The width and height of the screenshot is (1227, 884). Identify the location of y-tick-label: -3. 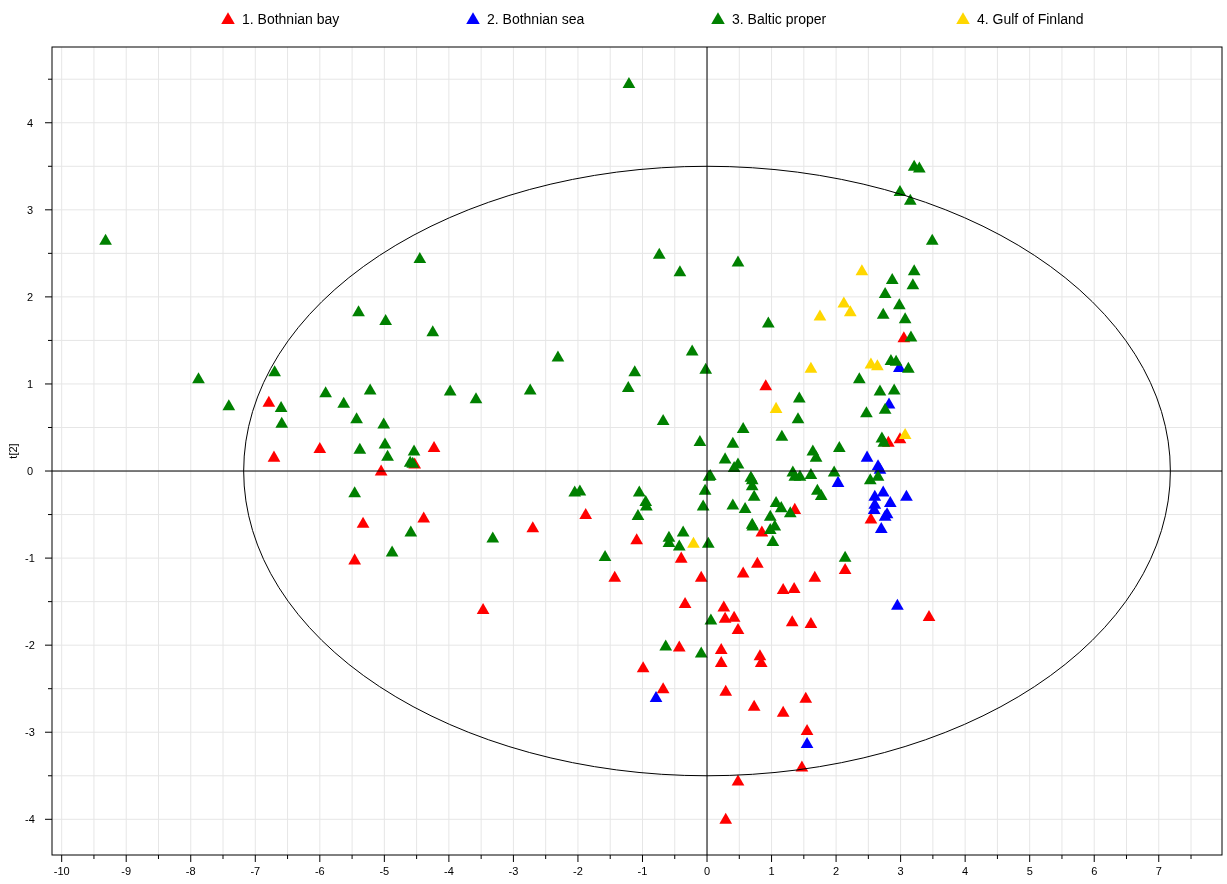
(30, 732).